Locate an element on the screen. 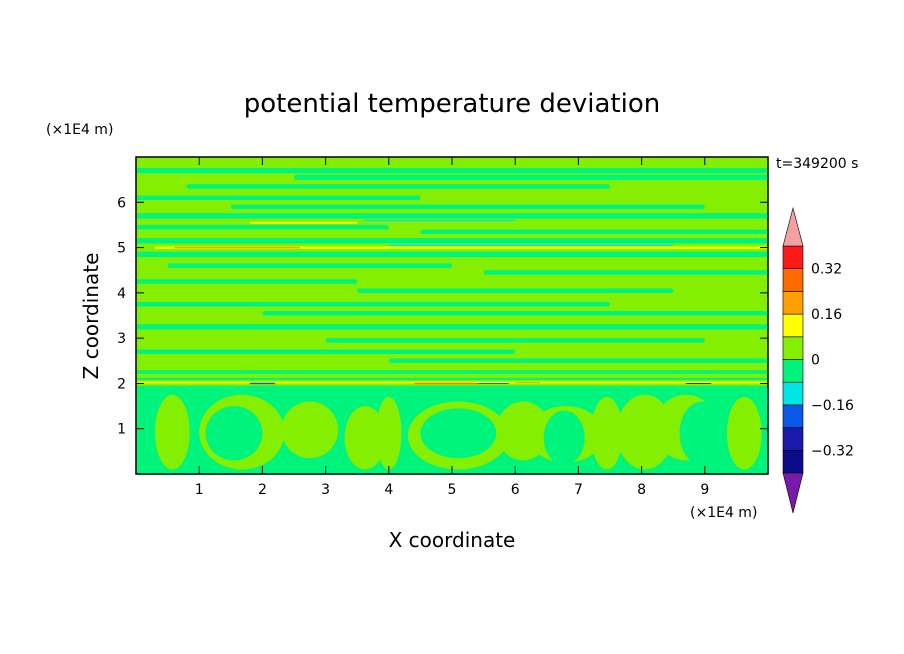  x-tick-label: 9 is located at coordinates (704, 490).